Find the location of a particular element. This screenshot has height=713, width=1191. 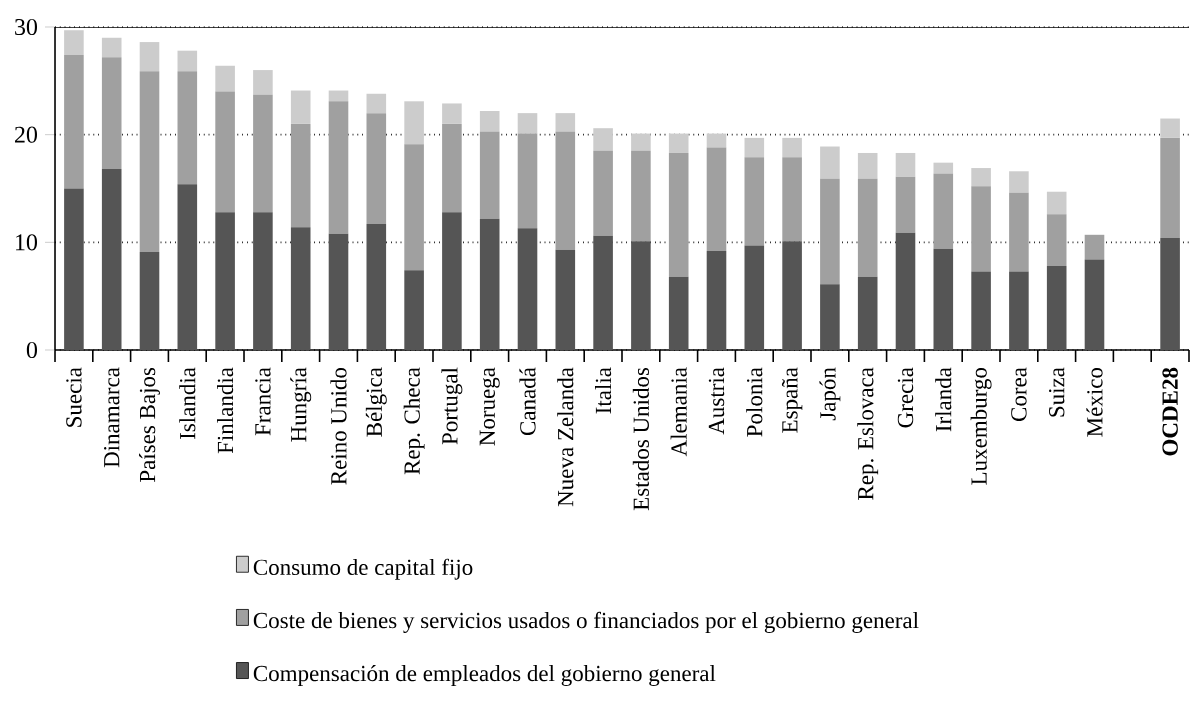

x-tick-label: Finlandia is located at coordinates (225, 410).